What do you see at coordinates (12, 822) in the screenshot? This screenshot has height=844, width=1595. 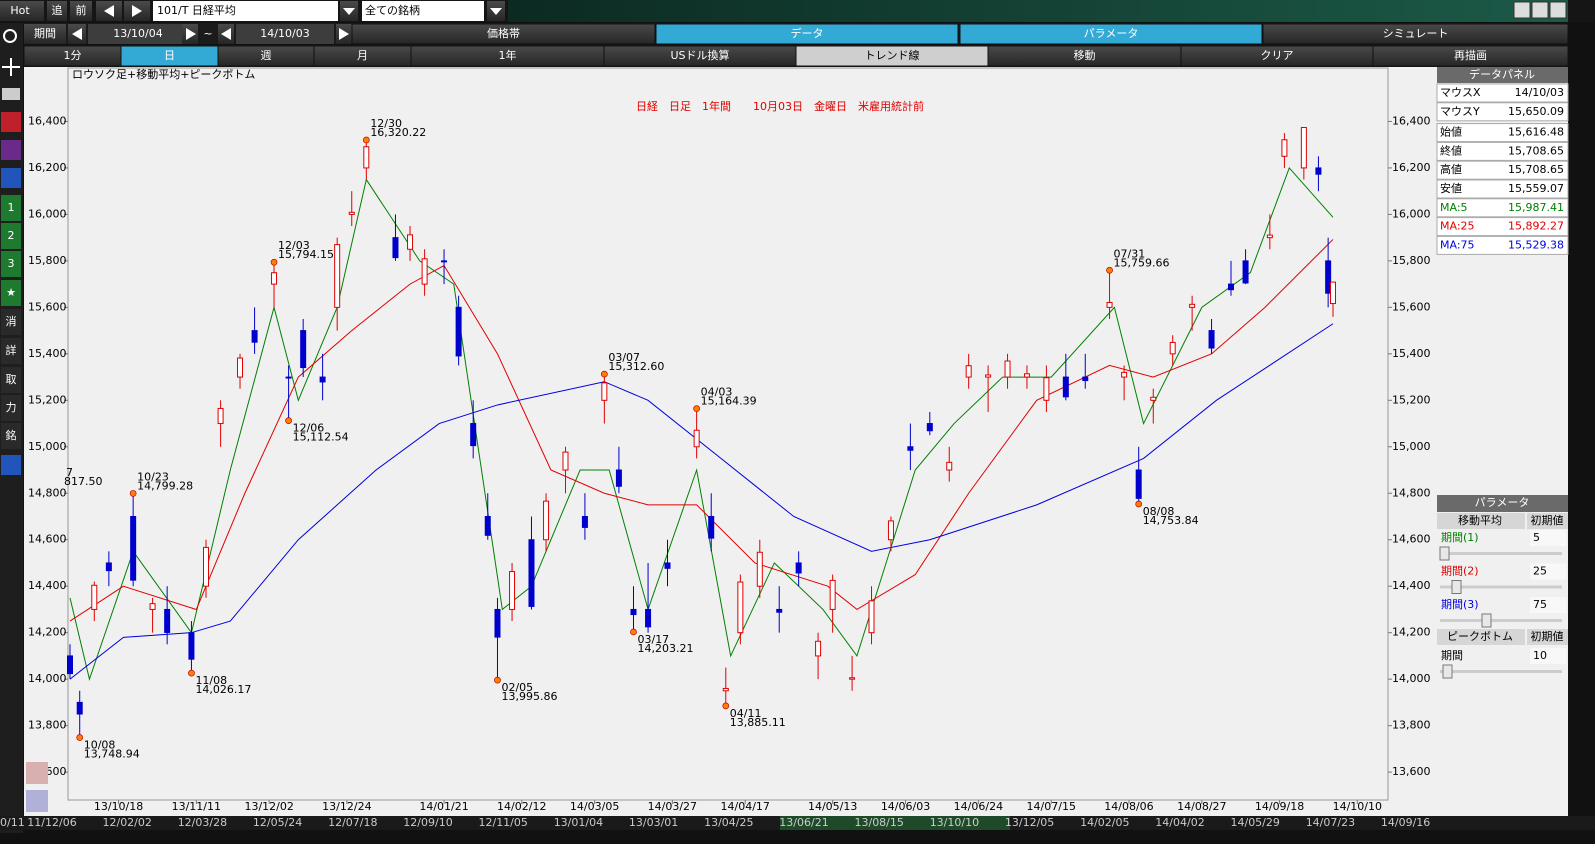 I see `overview-date: 0/11` at bounding box center [12, 822].